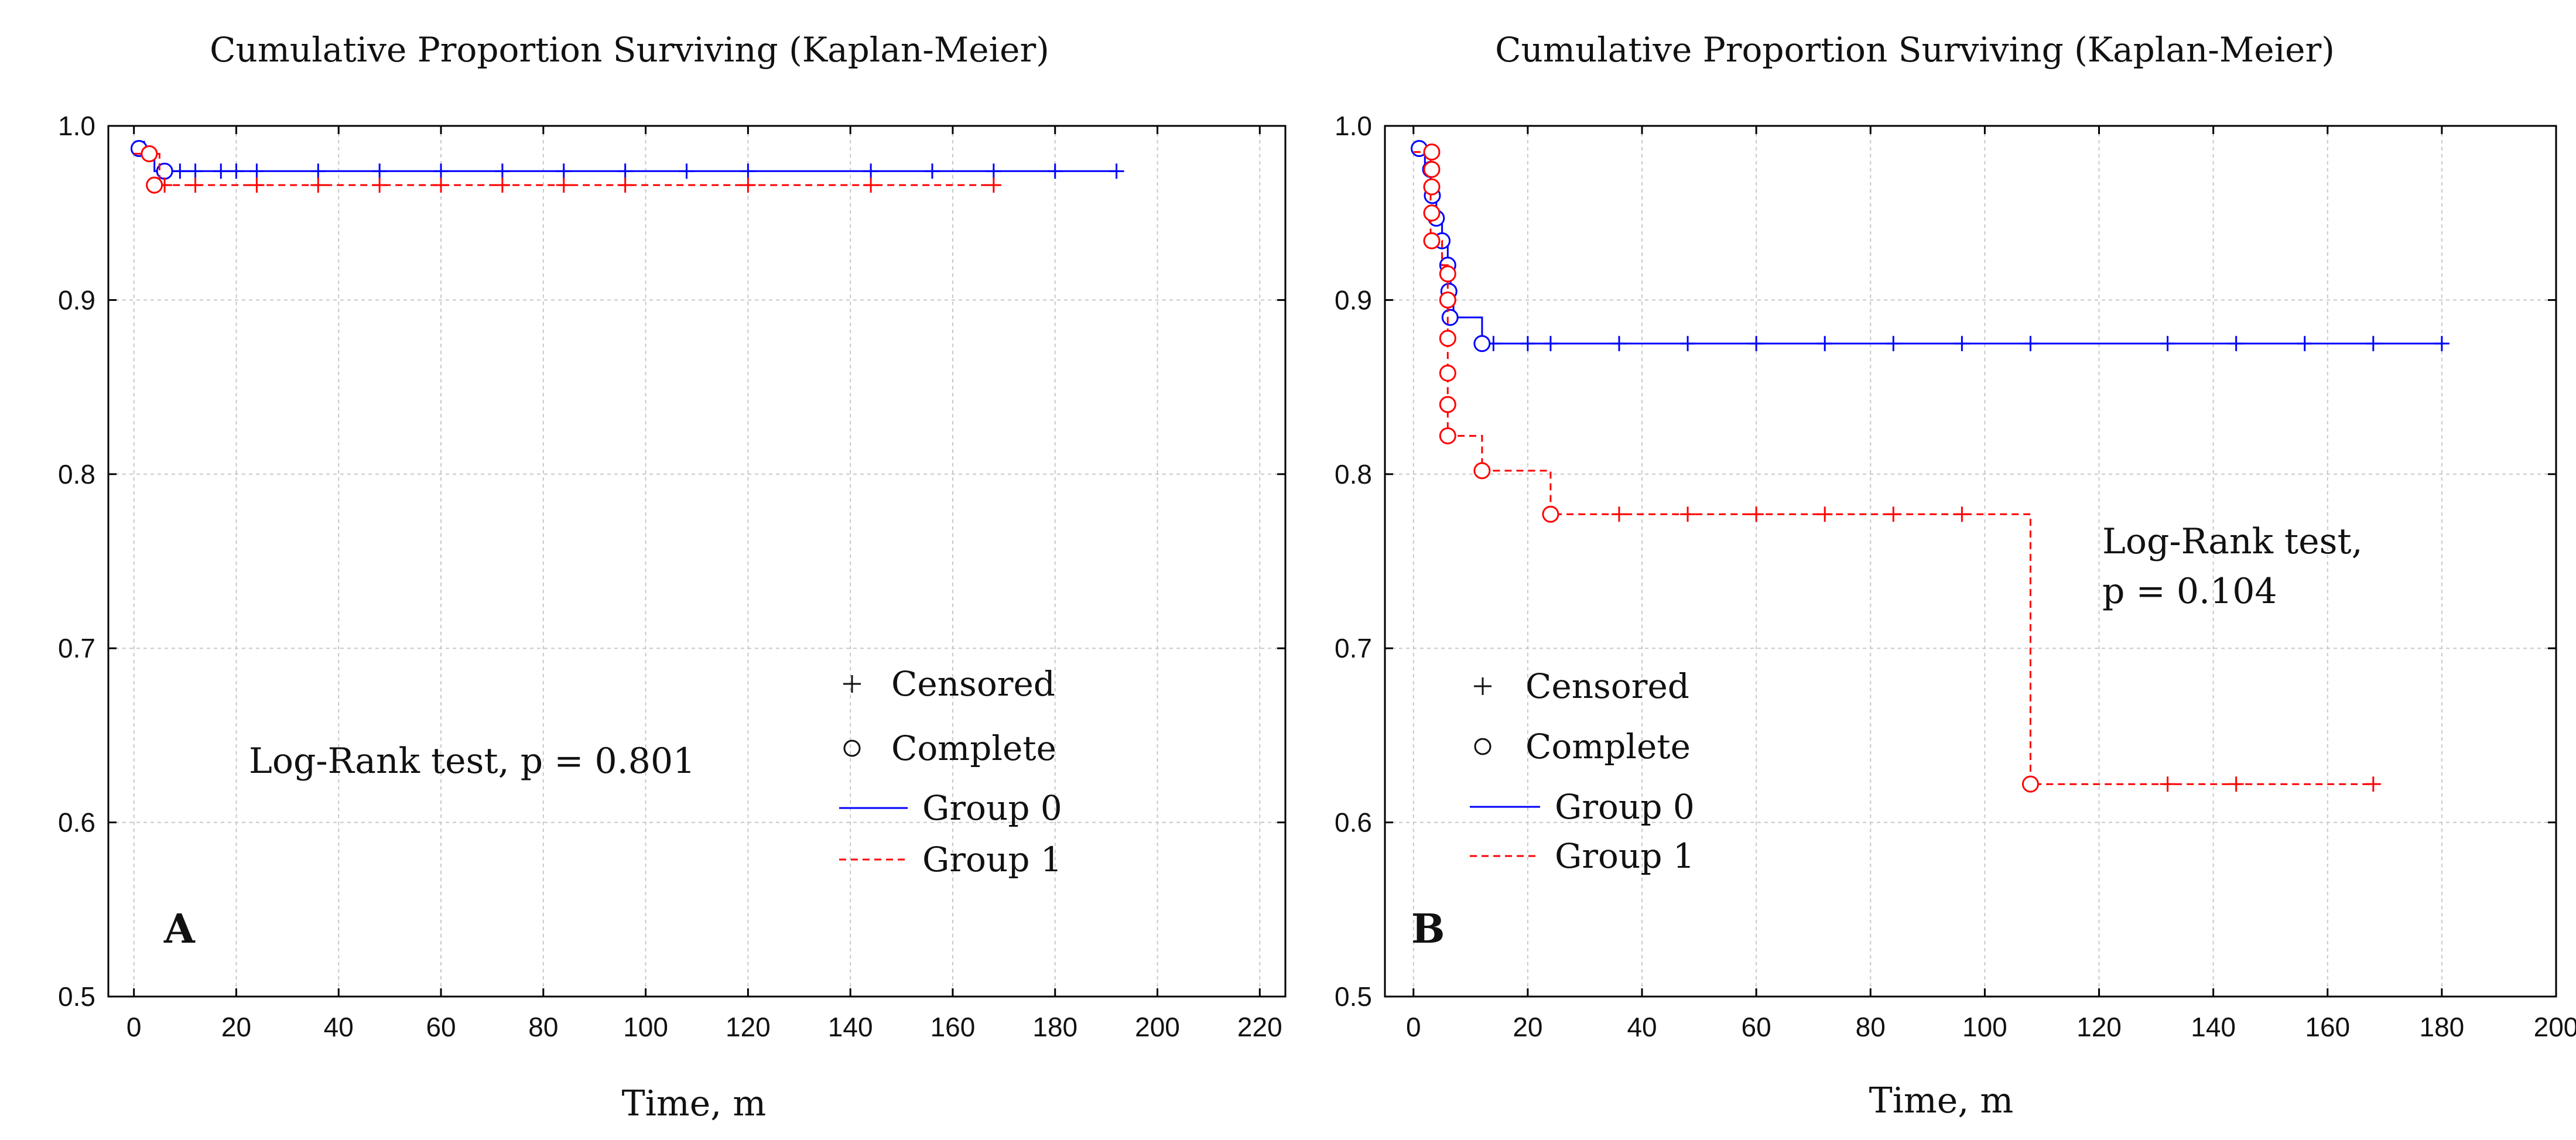 This screenshot has width=2576, height=1140. I want to click on panel-b-logrank-annotation-line1: Log-Rank test,, so click(2232, 541).